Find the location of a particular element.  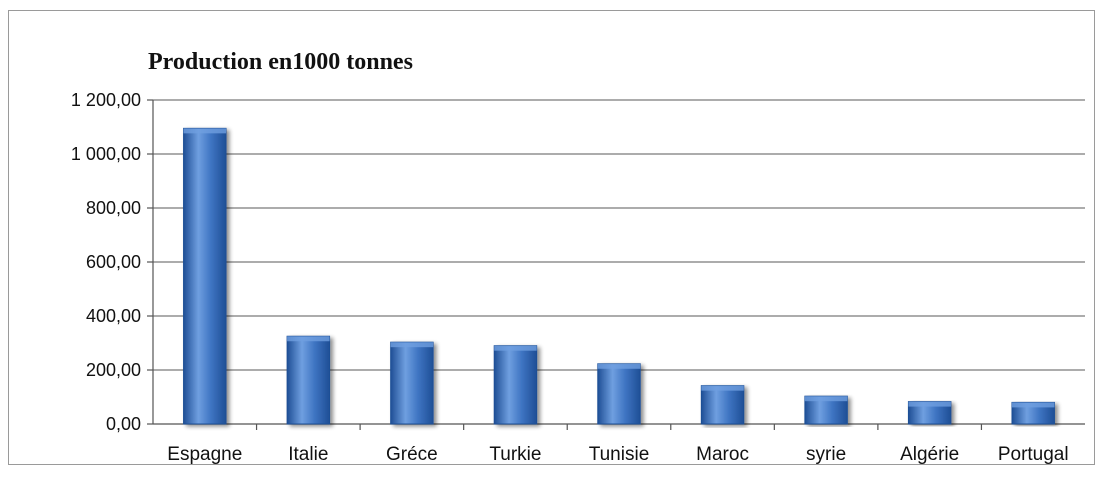

x-category-label: syrie is located at coordinates (826, 454).